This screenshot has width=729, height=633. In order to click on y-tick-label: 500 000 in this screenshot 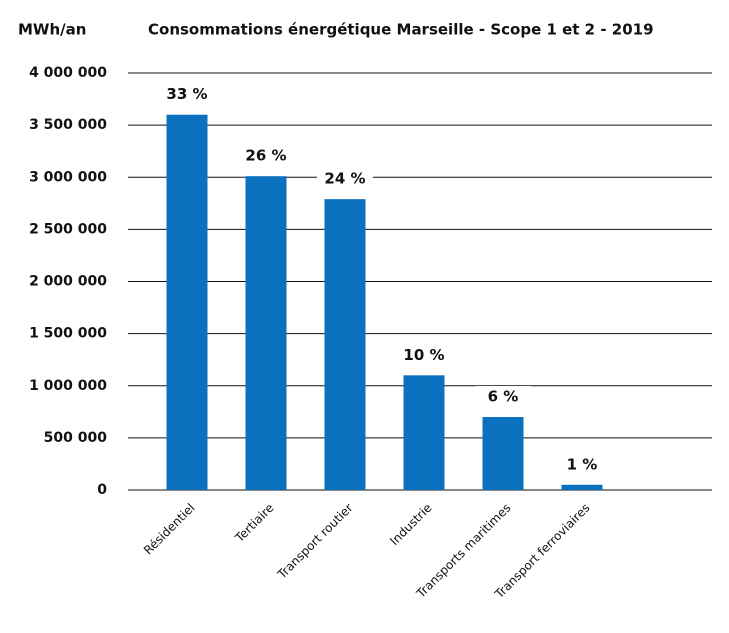, I will do `click(76, 438)`.